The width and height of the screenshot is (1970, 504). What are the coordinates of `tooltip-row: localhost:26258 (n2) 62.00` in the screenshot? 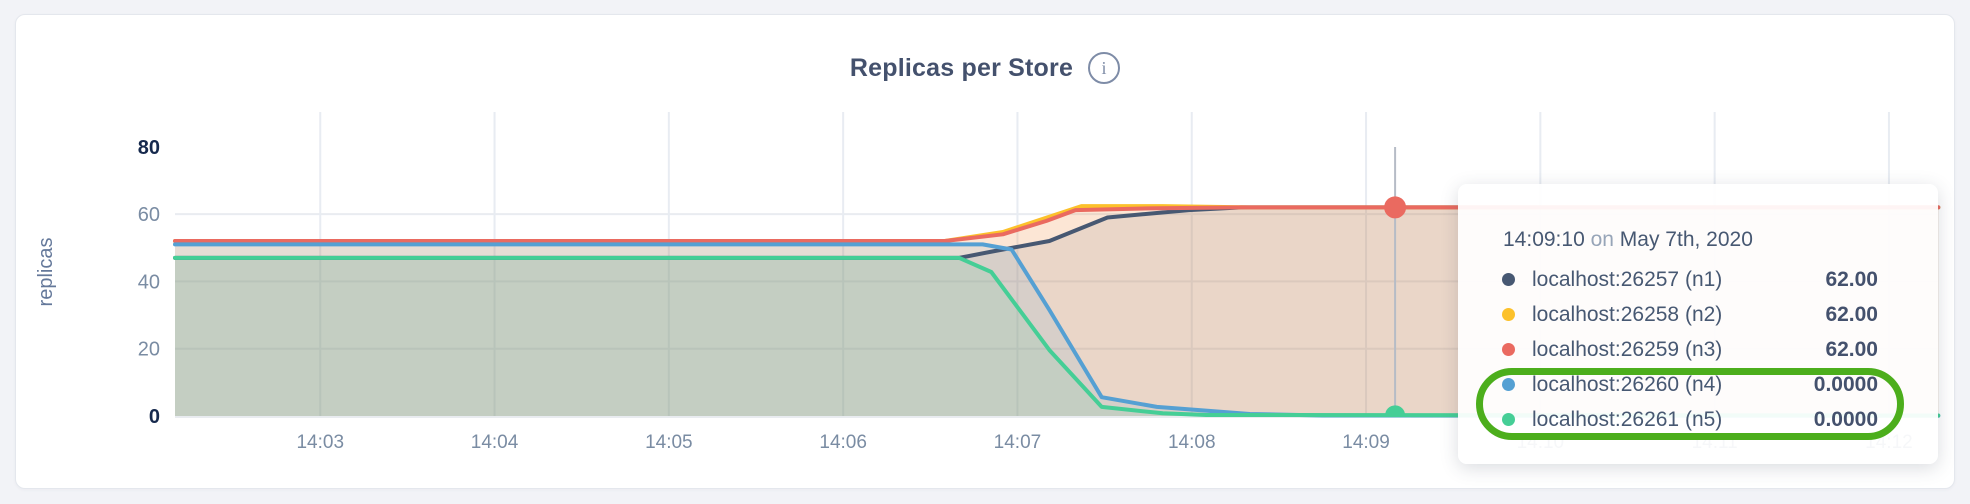 It's located at (1720, 314).